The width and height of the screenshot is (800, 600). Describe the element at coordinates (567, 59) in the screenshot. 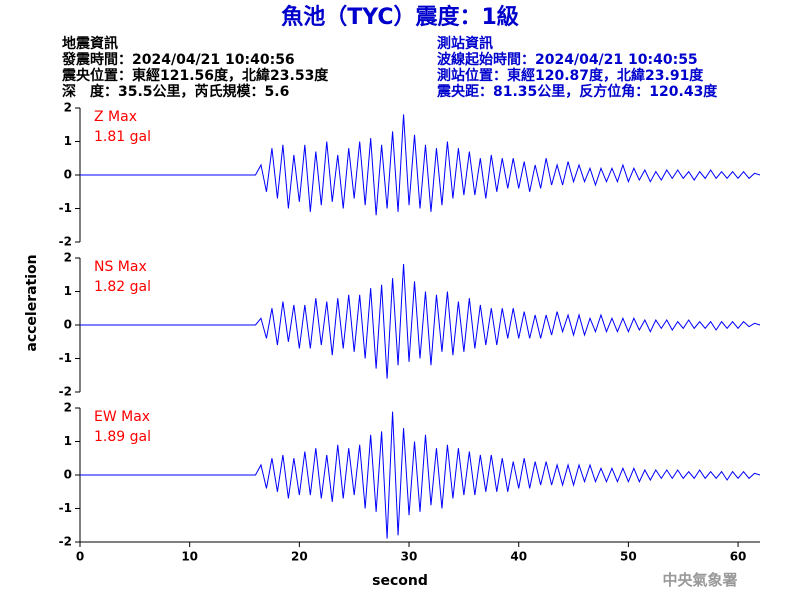

I see `info-right: 波線起始時間：2024/04/21 10:40:55` at that location.